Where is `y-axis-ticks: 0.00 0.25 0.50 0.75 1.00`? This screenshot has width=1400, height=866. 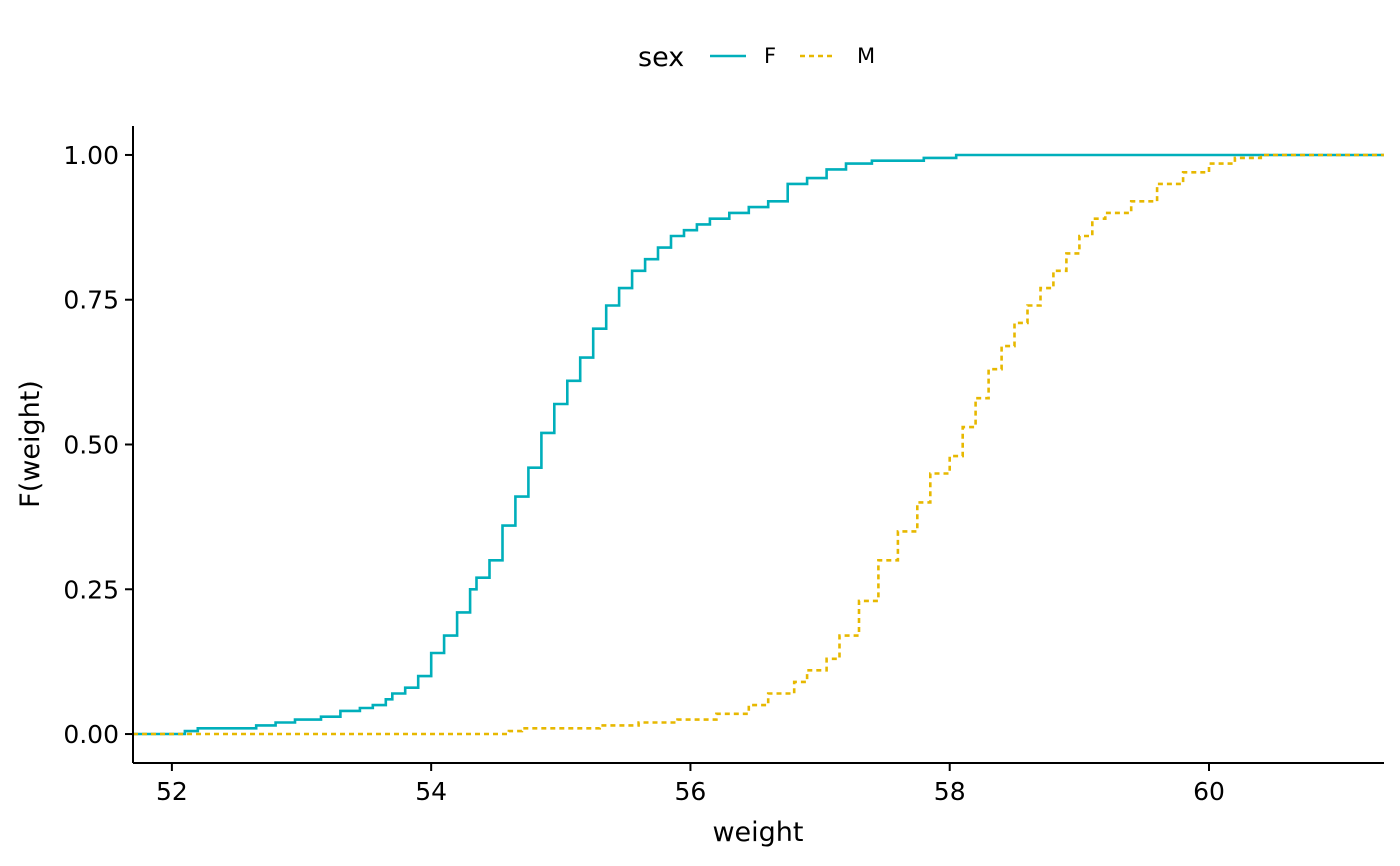 y-axis-ticks: 0.00 0.25 0.50 0.75 1.00 is located at coordinates (98, 445).